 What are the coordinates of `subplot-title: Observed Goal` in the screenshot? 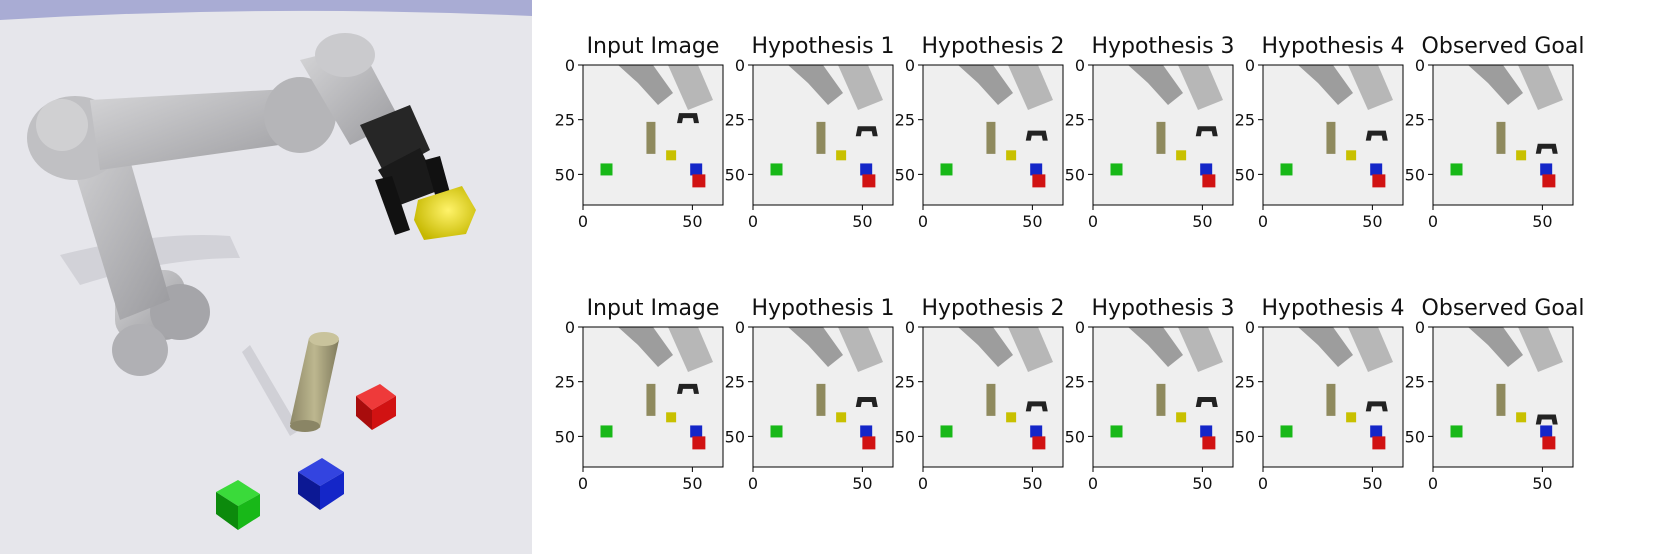 It's located at (1503, 308).